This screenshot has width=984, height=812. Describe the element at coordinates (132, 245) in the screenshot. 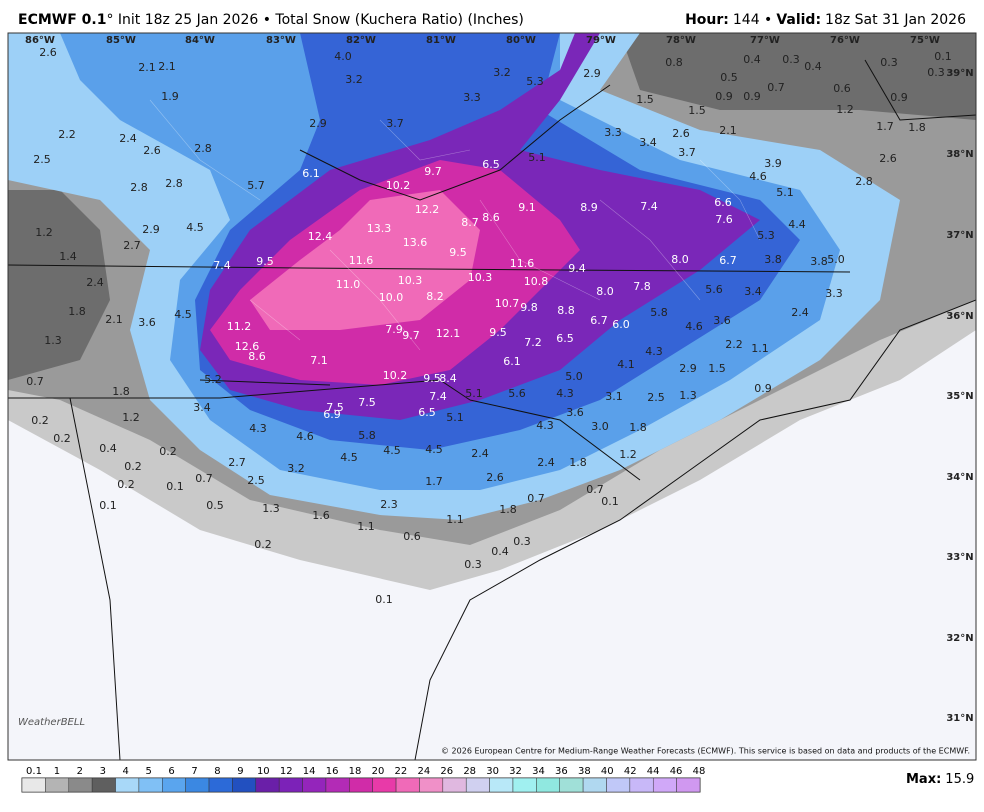

I see `snow-total-label: 2.7` at that location.